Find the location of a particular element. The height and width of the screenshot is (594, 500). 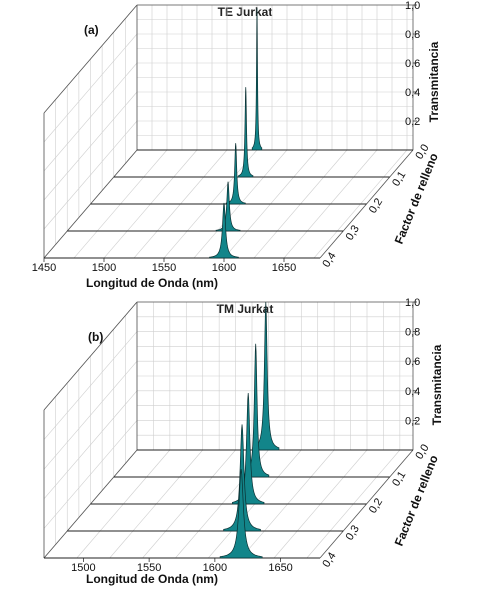

chart-title: TM Jurkat is located at coordinates (245, 309).